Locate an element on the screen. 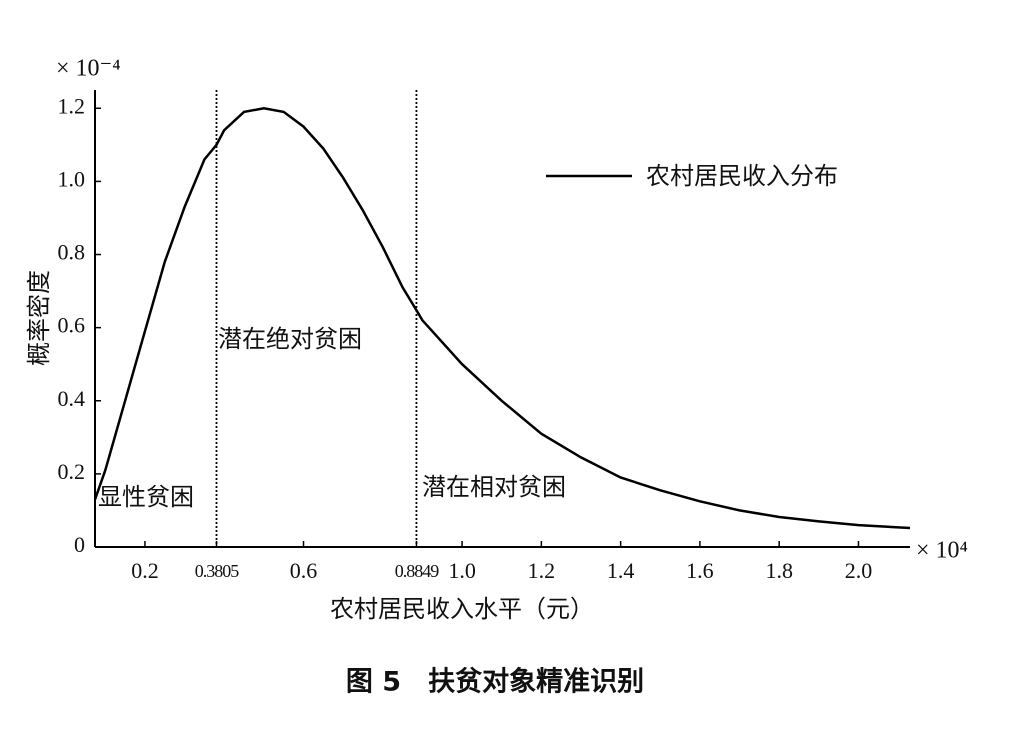 Image resolution: width=1032 pixels, height=741 pixels. y-tick-label: 1.0 is located at coordinates (72, 178).